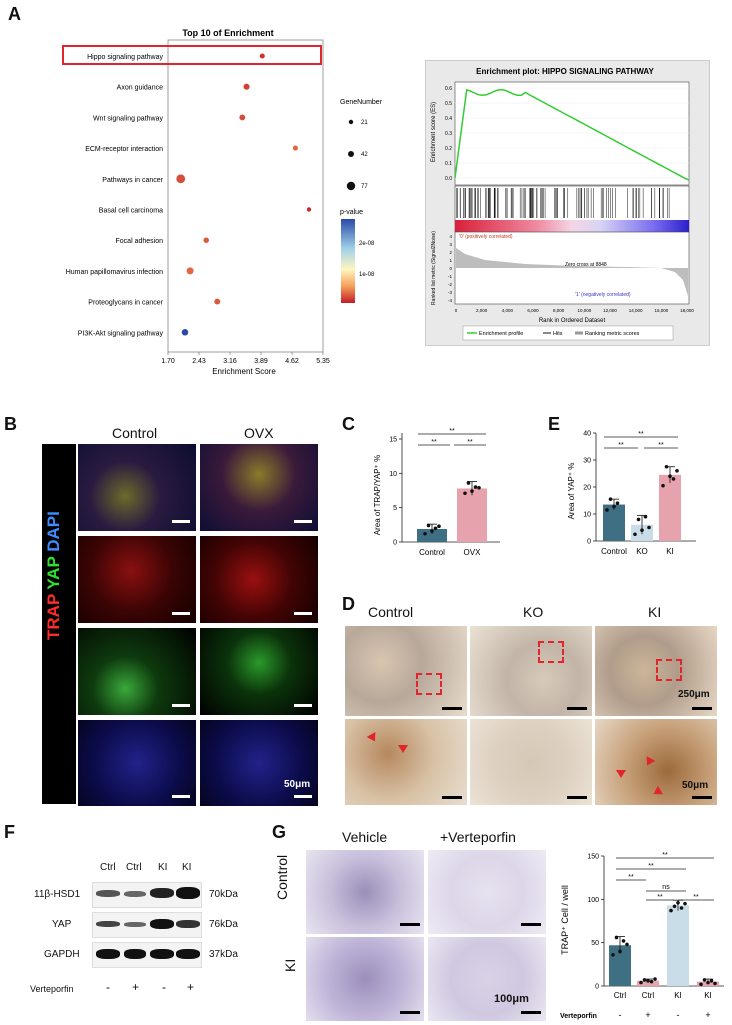 This screenshot has width=732, height=1025. Describe the element at coordinates (259, 487) in the screenshot. I see `b-merge-ovx` at that location.